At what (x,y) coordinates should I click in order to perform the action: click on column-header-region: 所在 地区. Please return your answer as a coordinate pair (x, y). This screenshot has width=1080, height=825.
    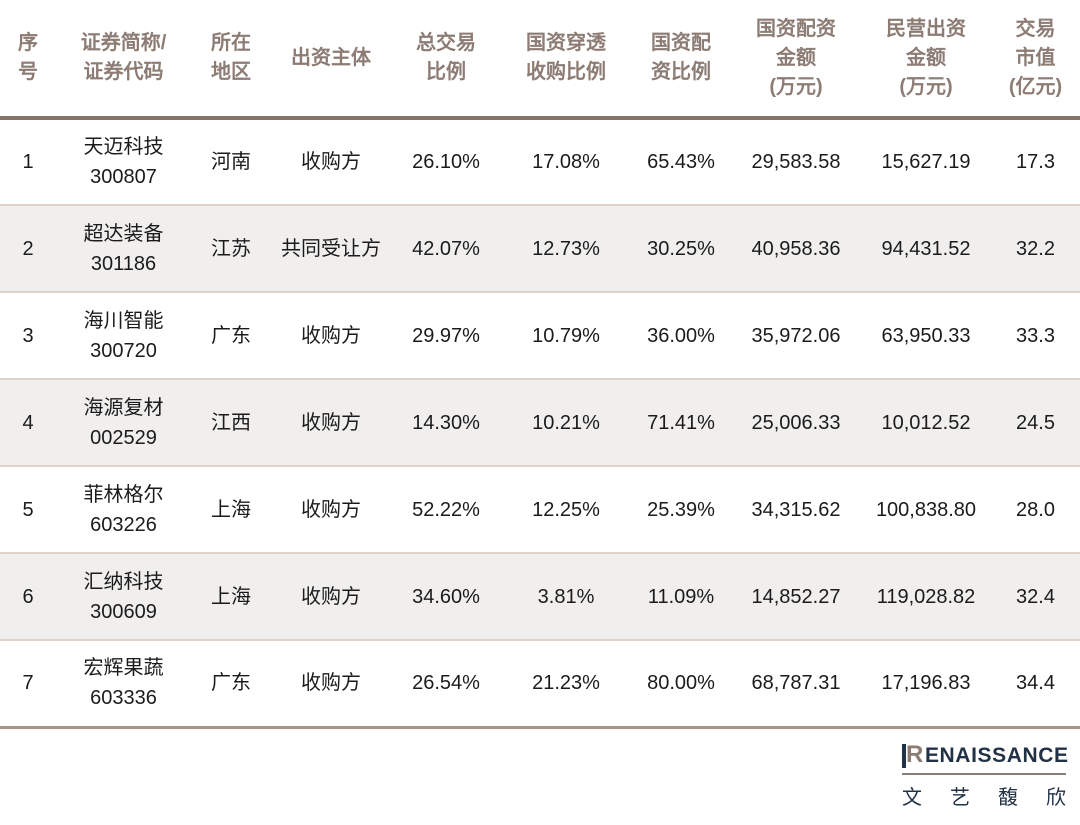
    Looking at the image, I should click on (231, 60).